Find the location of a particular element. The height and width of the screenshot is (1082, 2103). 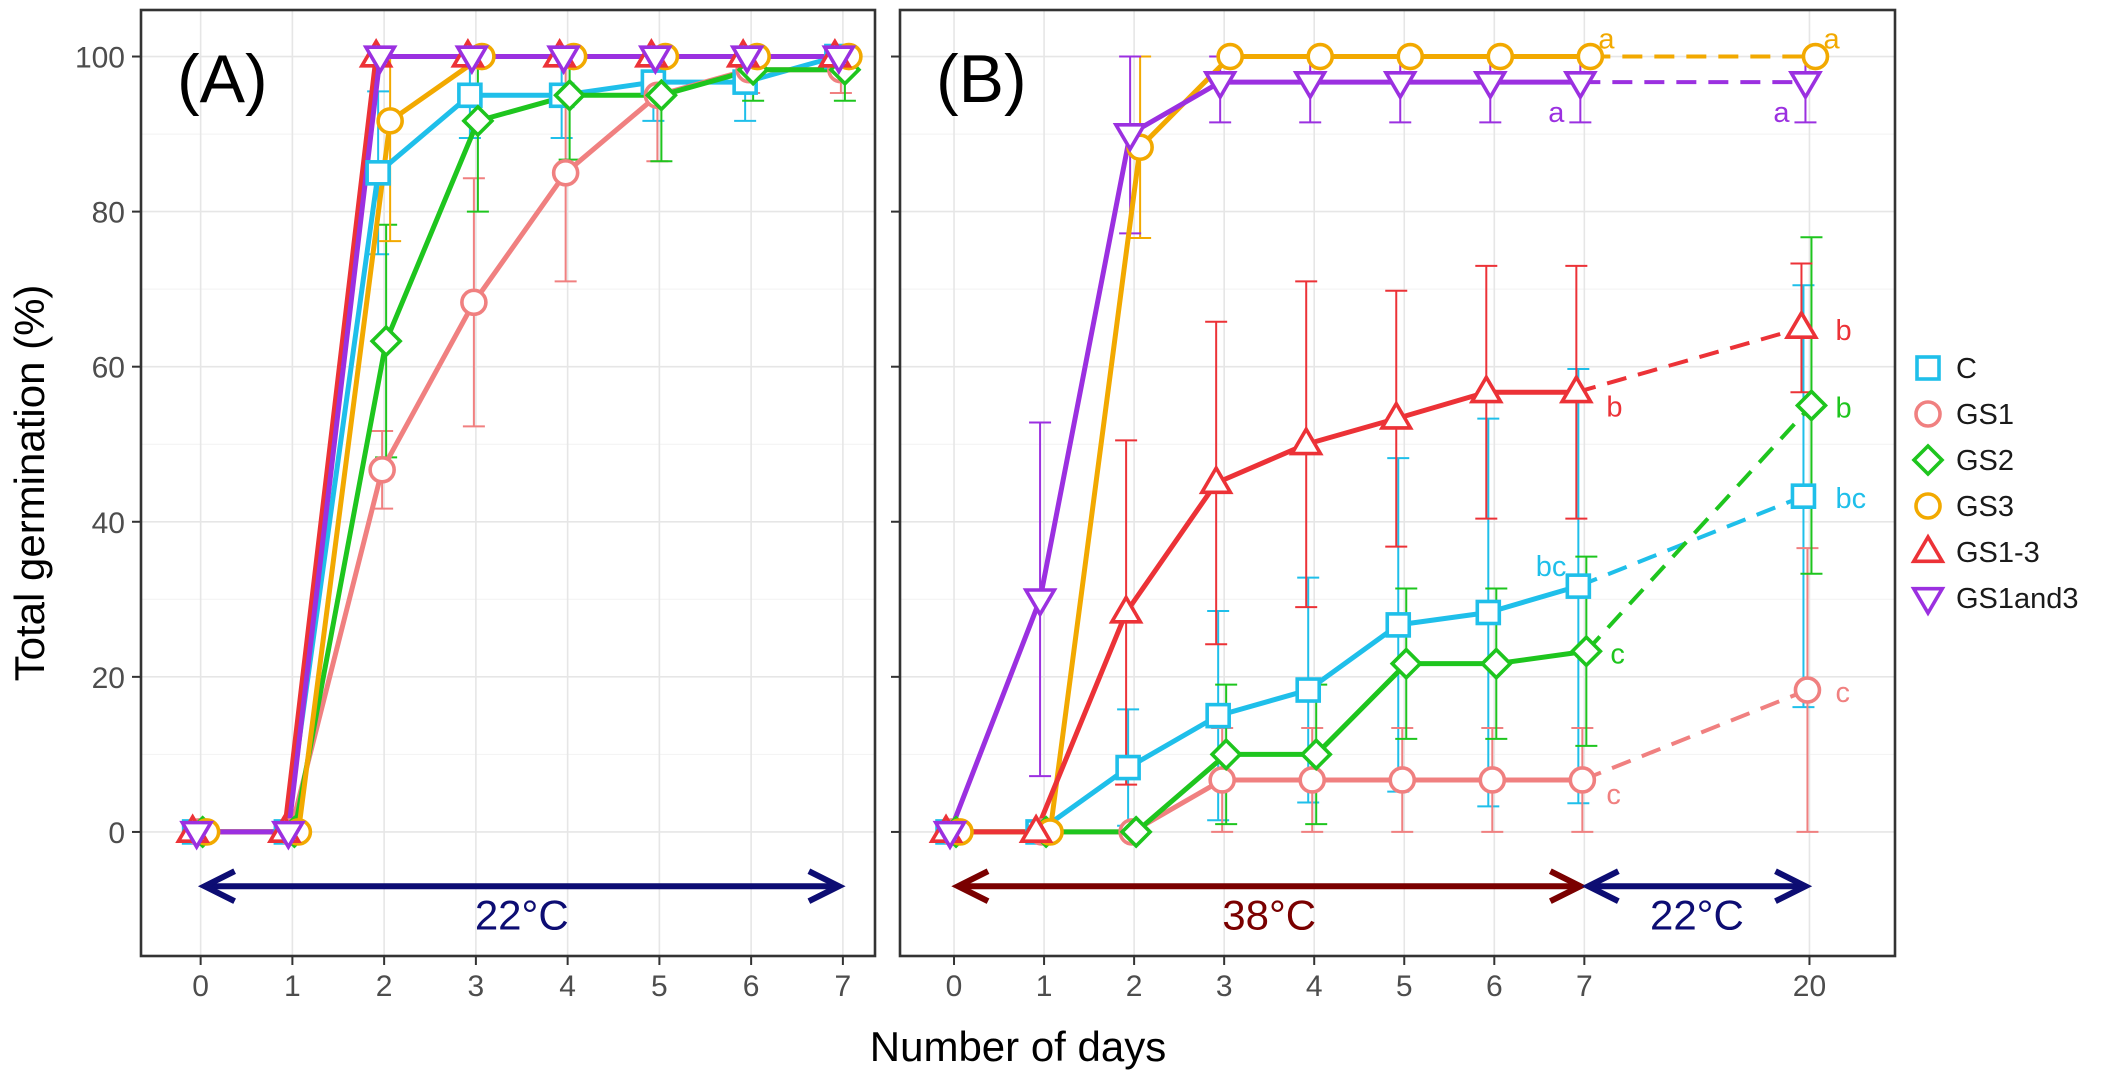

x-axis: 0 1 2 3 4 5 6 7 20 is located at coordinates (1386, 979).